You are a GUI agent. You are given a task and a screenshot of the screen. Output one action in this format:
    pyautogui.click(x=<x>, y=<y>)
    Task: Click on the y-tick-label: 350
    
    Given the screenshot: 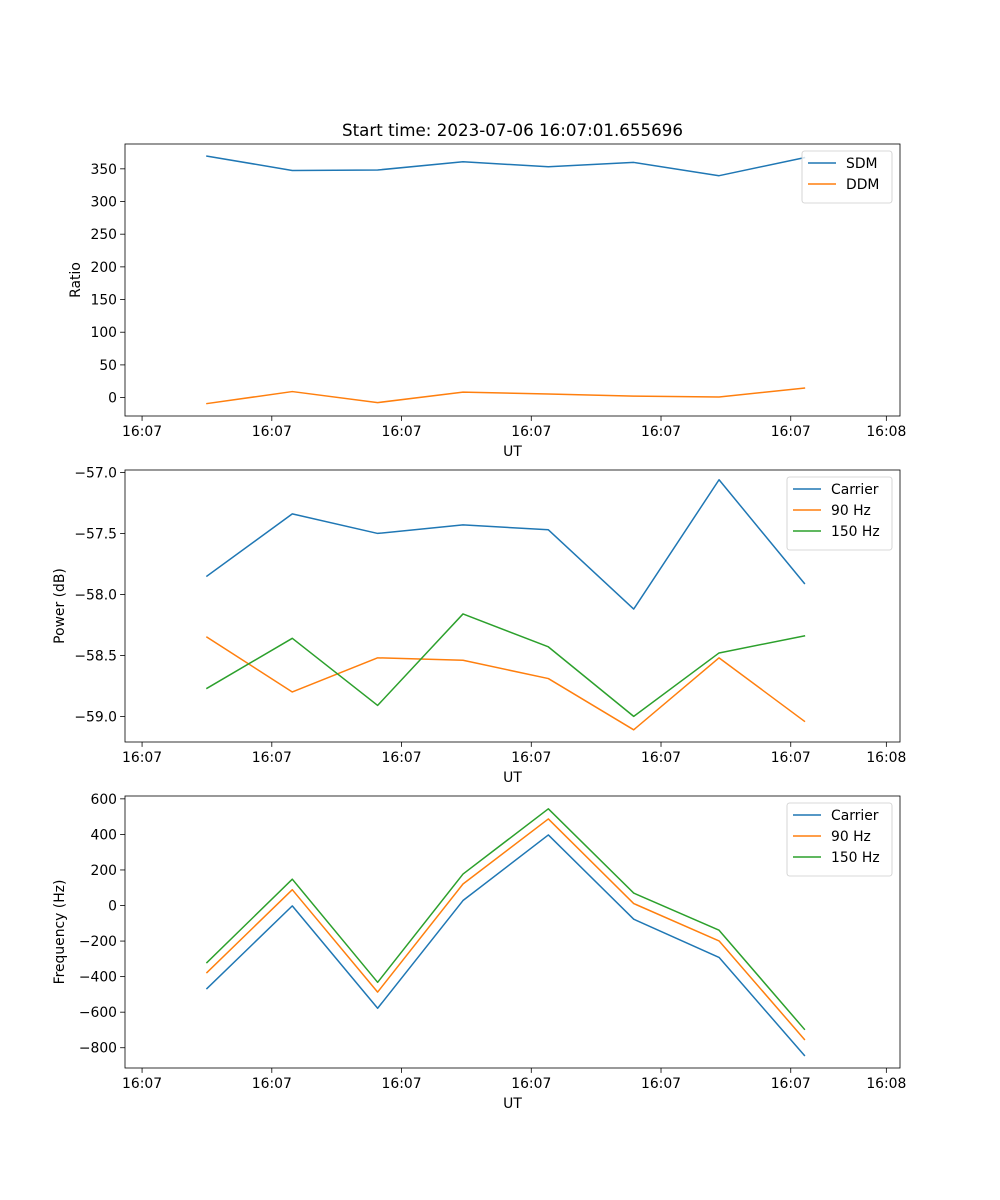 What is the action you would take?
    pyautogui.click(x=103, y=170)
    